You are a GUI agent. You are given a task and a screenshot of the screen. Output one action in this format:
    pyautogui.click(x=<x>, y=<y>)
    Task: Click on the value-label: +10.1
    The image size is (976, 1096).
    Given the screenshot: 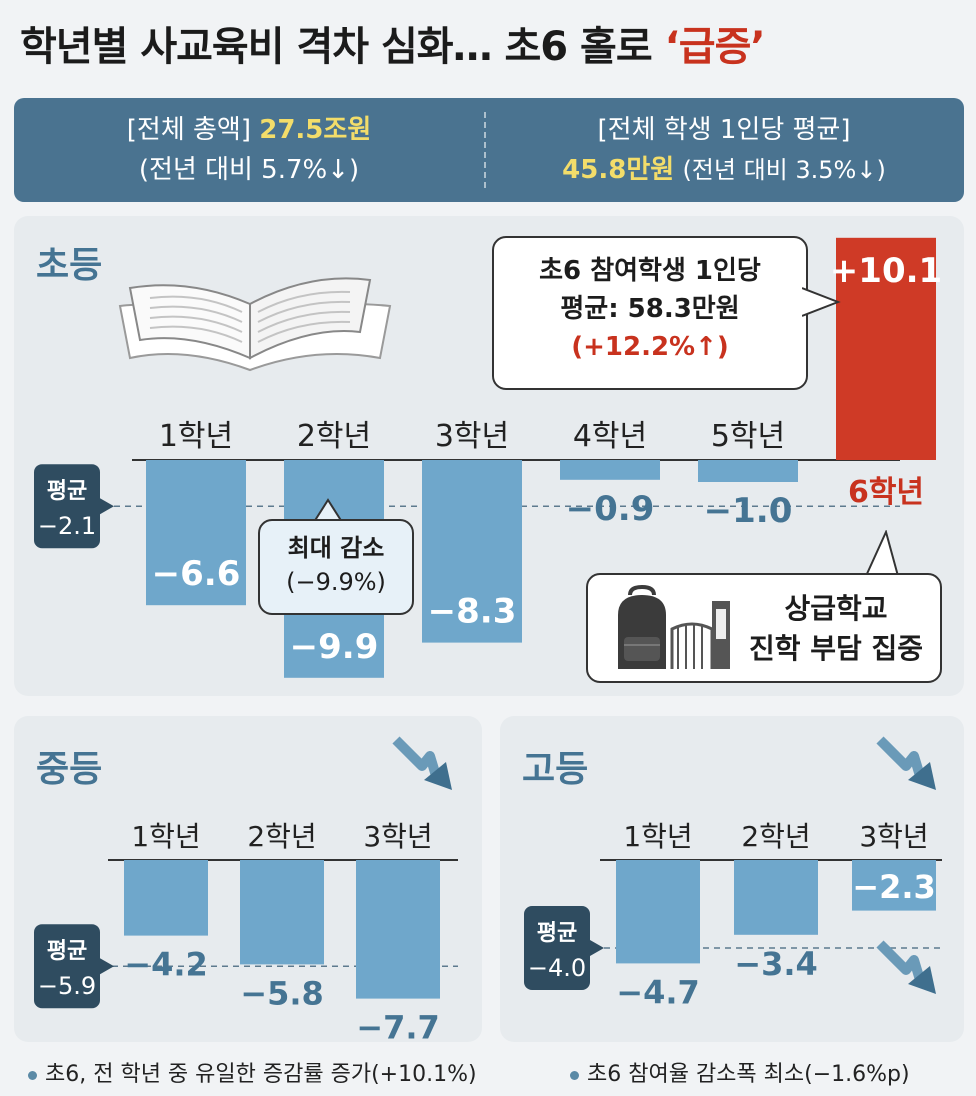 What is the action you would take?
    pyautogui.click(x=886, y=271)
    